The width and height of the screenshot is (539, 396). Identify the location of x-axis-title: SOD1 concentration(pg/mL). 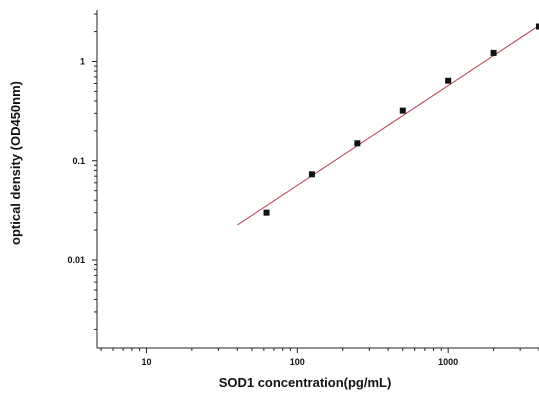
(305, 382).